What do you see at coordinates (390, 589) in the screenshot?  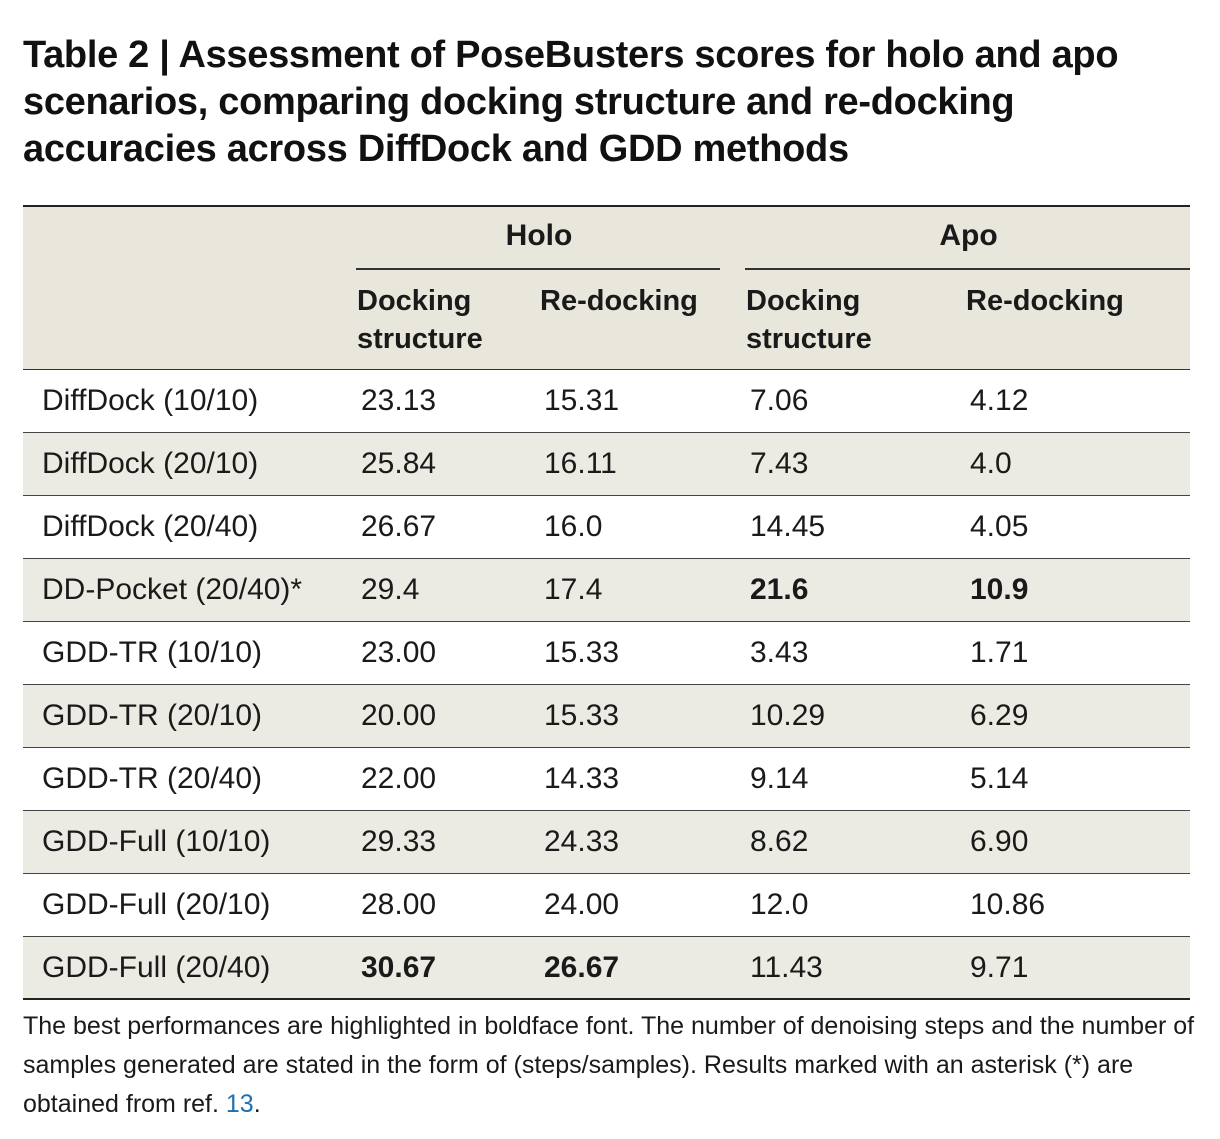 I see `value-cell: 29.4` at bounding box center [390, 589].